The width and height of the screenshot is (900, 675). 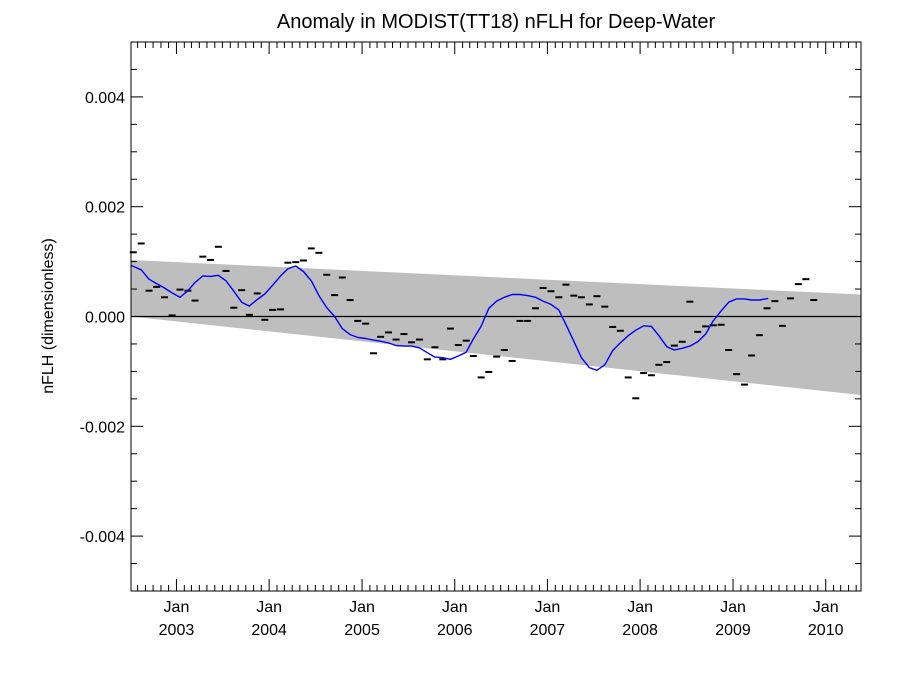 I want to click on x-tick-label-year: 2007, so click(x=548, y=630).